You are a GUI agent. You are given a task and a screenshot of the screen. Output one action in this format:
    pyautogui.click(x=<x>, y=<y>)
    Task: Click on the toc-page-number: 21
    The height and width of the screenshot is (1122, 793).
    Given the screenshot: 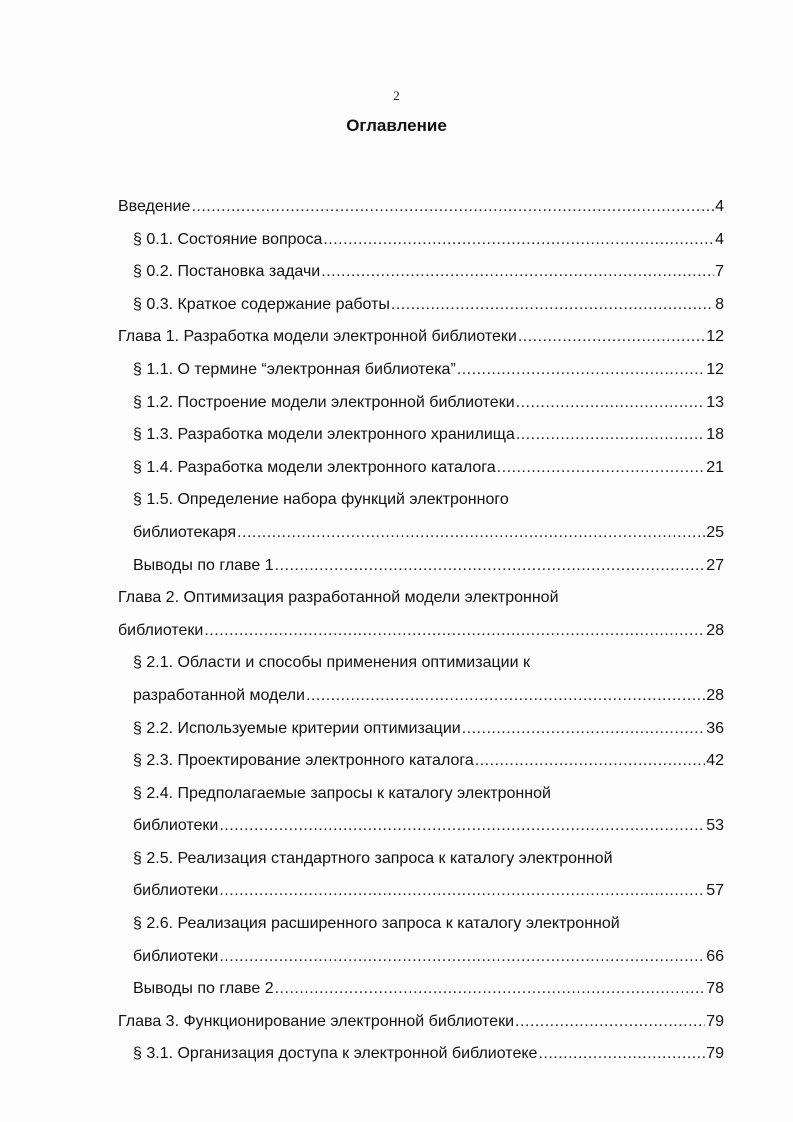 What is the action you would take?
    pyautogui.click(x=715, y=467)
    